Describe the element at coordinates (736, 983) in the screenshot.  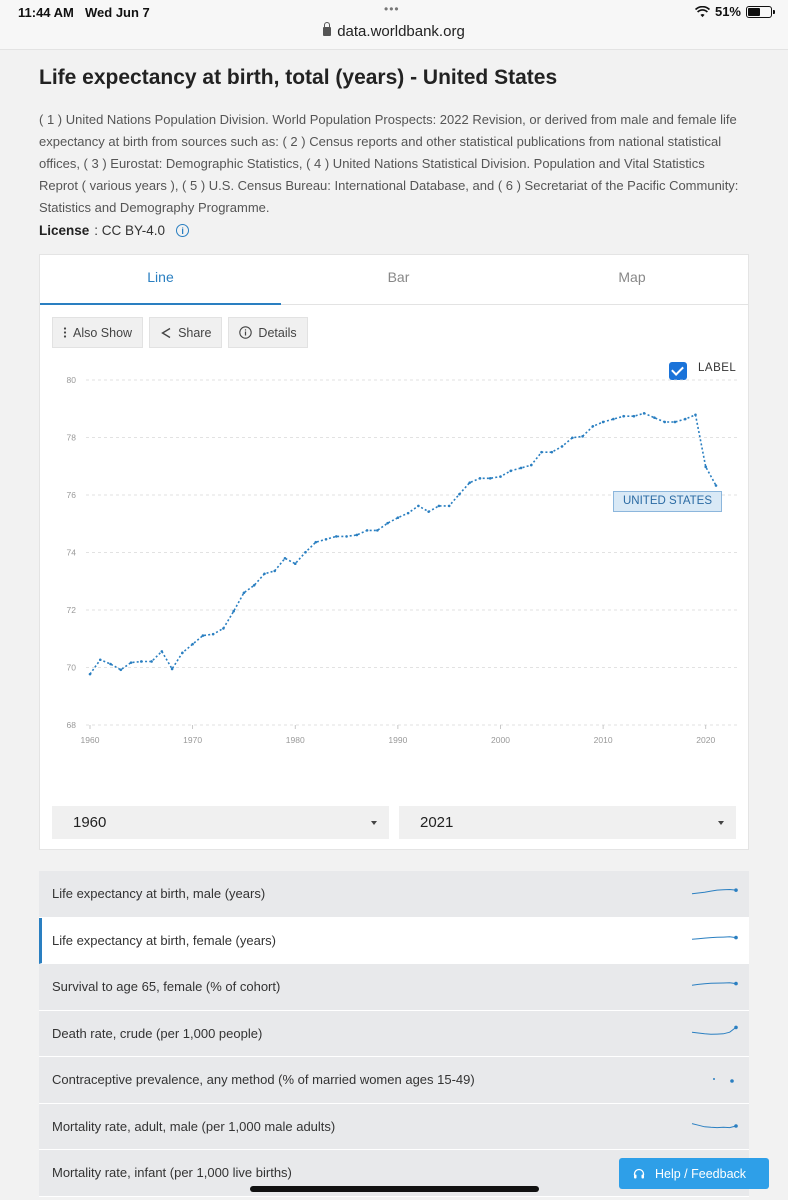
I see `sparkline-point` at that location.